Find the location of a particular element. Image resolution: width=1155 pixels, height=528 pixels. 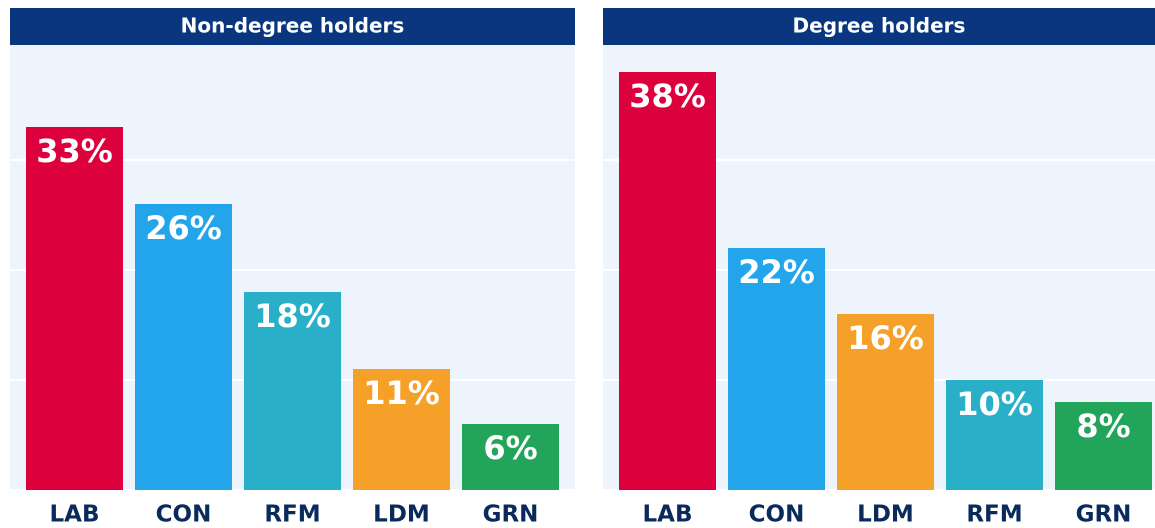

value-label: 38% is located at coordinates (667, 96).